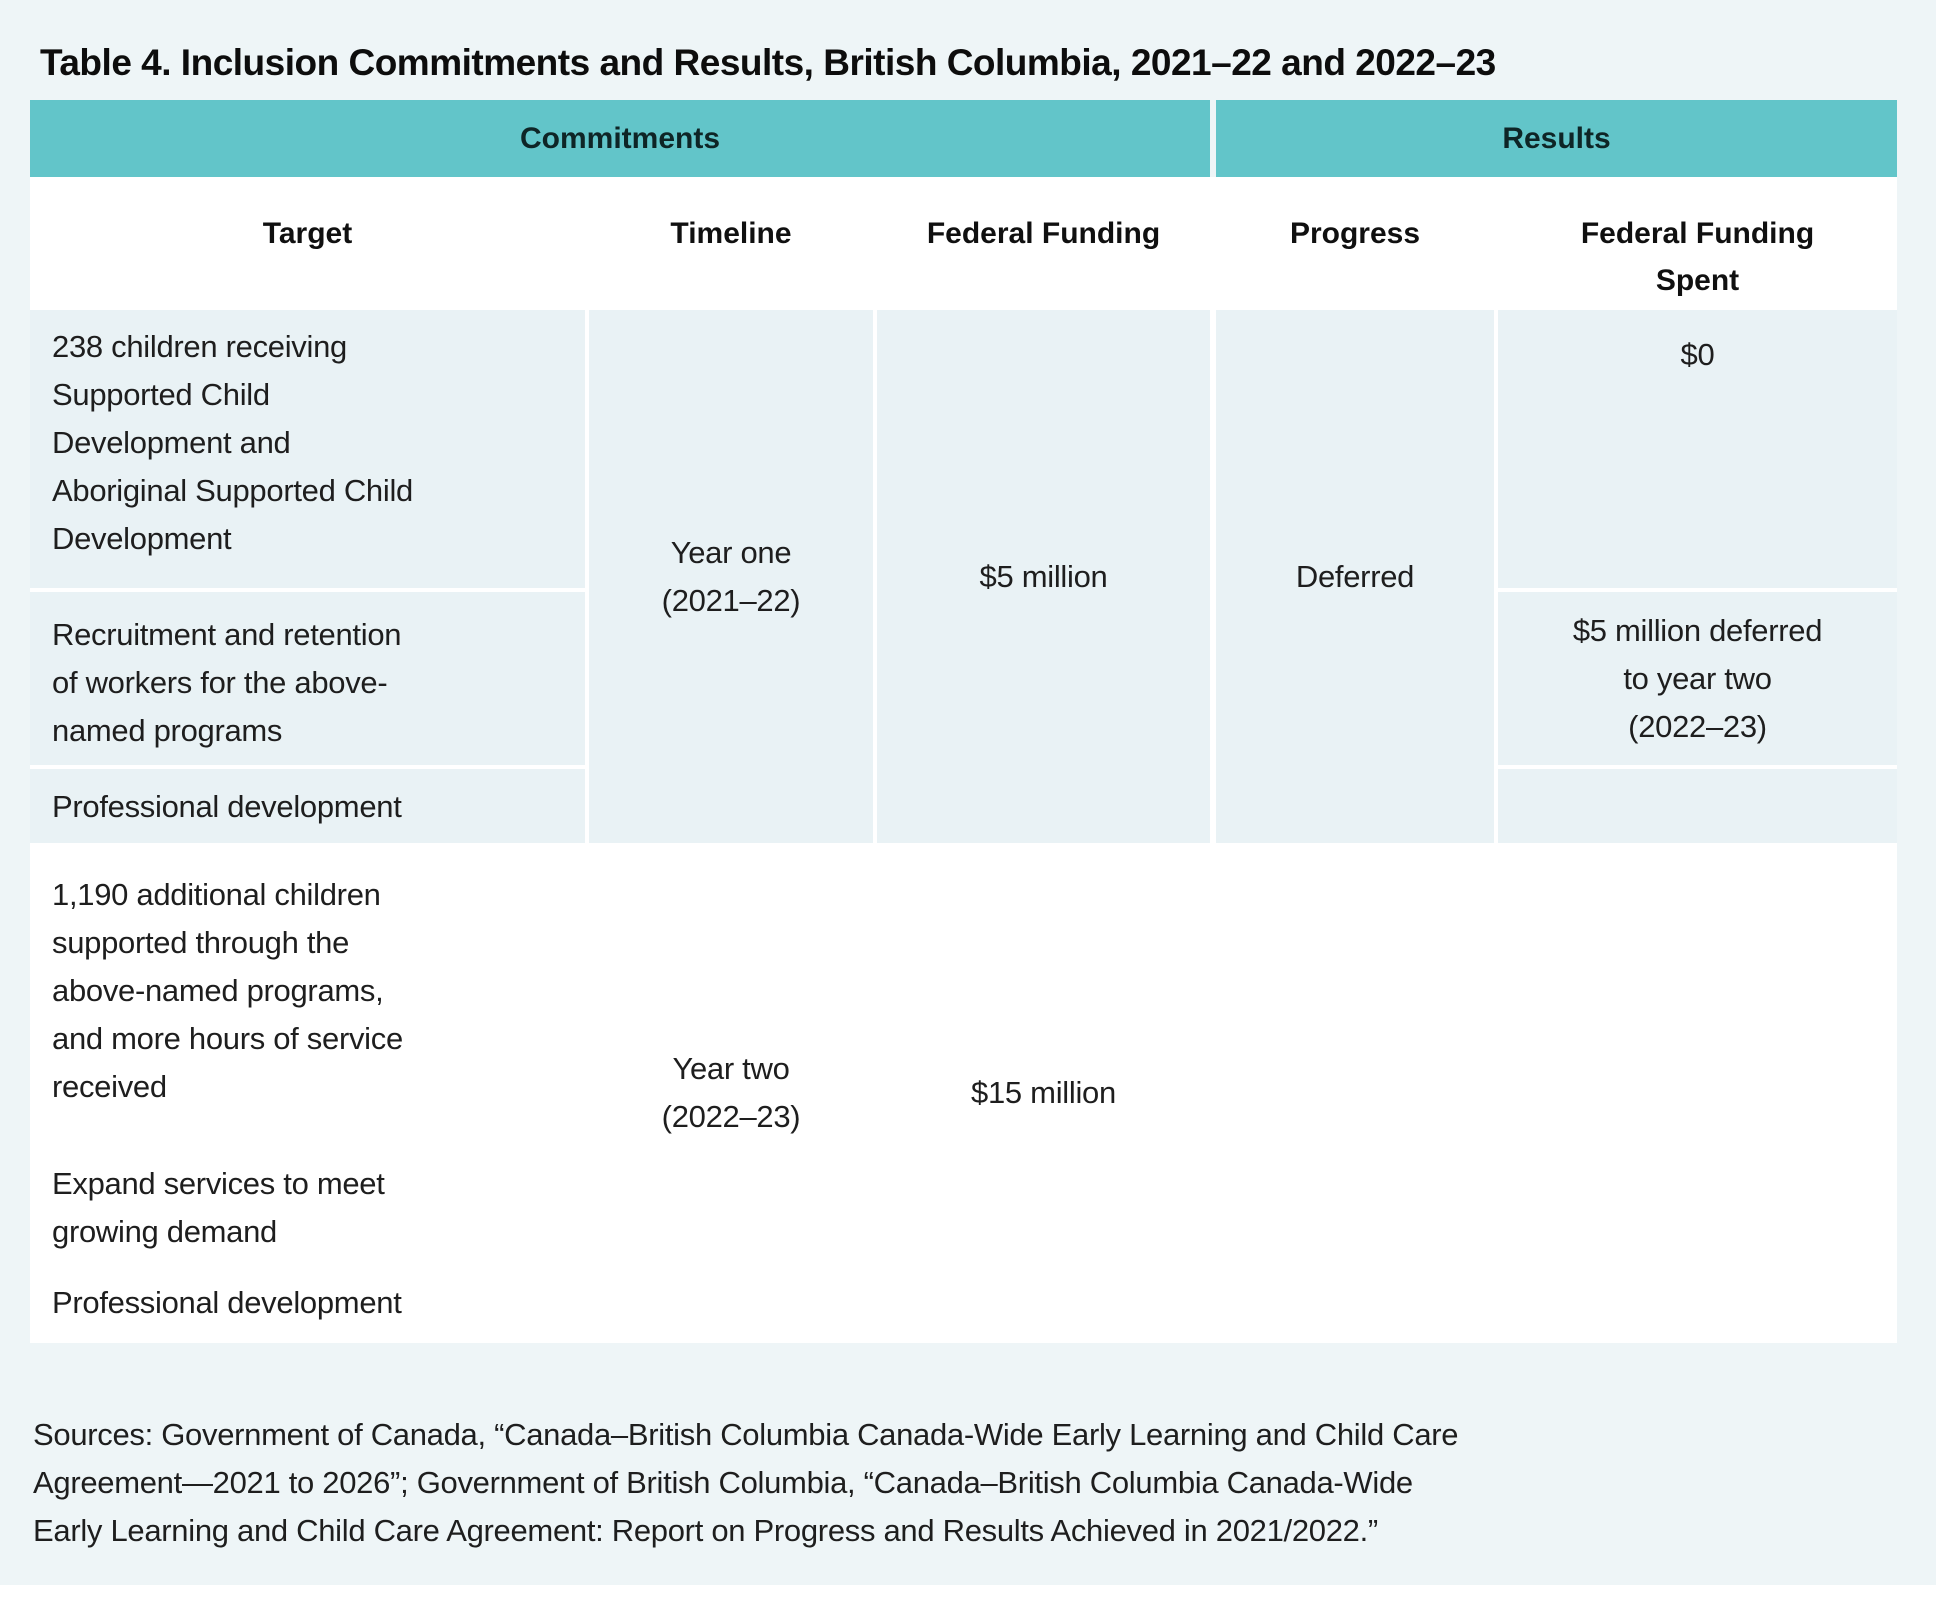  Describe the element at coordinates (1355, 233) in the screenshot. I see `column-header-progress: Progress` at that location.